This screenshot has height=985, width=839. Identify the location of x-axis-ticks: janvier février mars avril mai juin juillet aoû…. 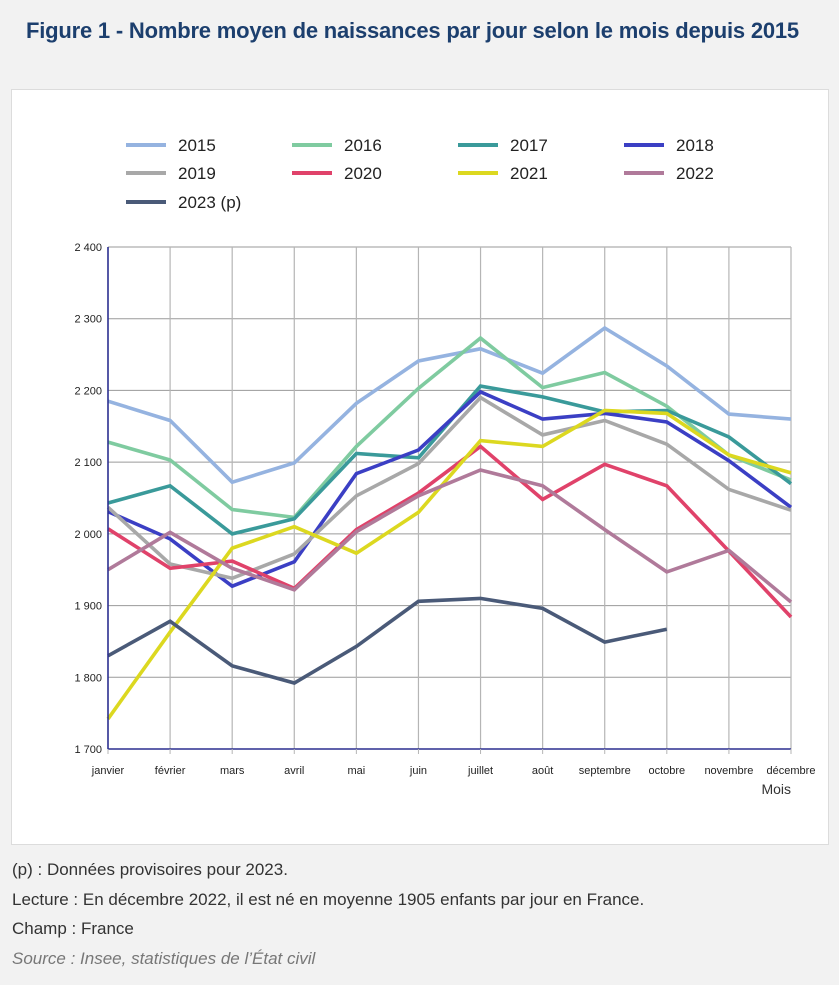
(453, 763).